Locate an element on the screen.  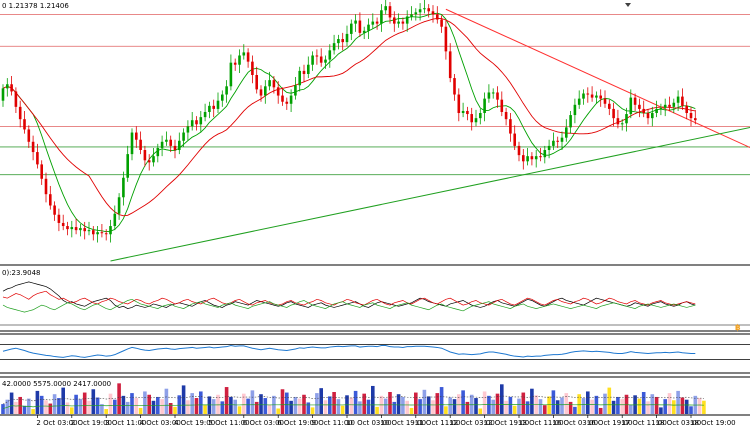
rsi-panel is located at coordinates (375, 353).